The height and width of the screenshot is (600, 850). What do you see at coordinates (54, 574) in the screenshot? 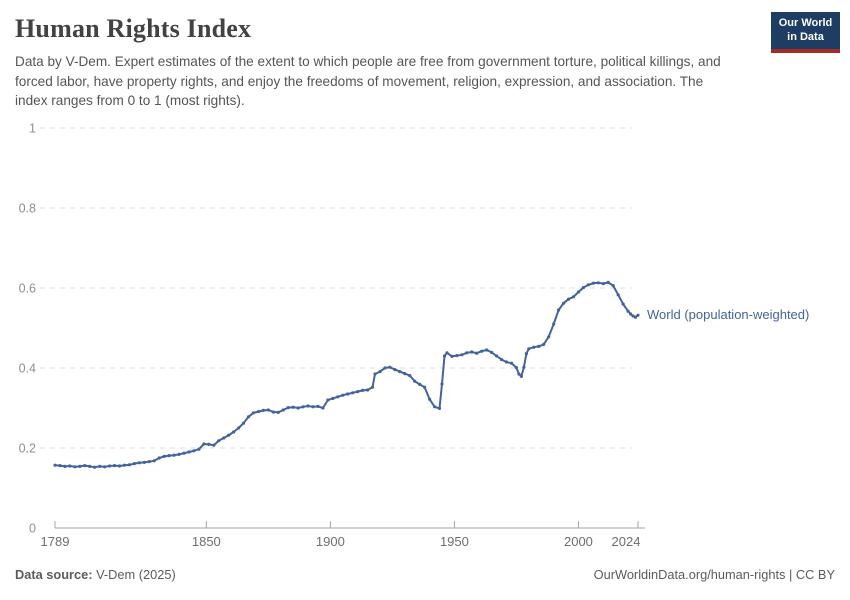
I see `data-source-label: Data source:` at bounding box center [54, 574].